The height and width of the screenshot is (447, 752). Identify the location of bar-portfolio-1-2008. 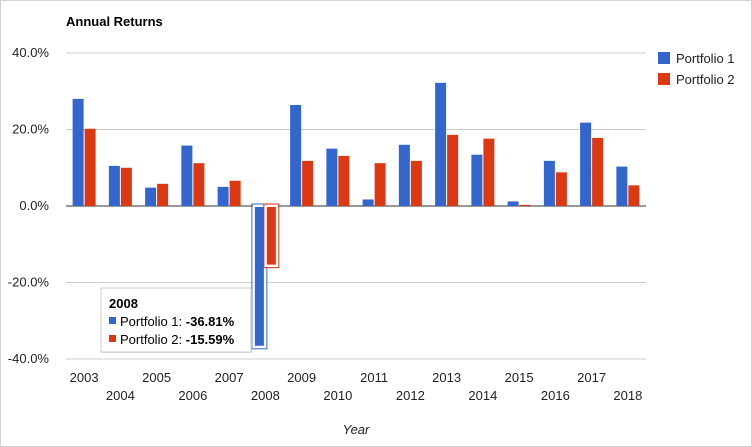
(259, 276).